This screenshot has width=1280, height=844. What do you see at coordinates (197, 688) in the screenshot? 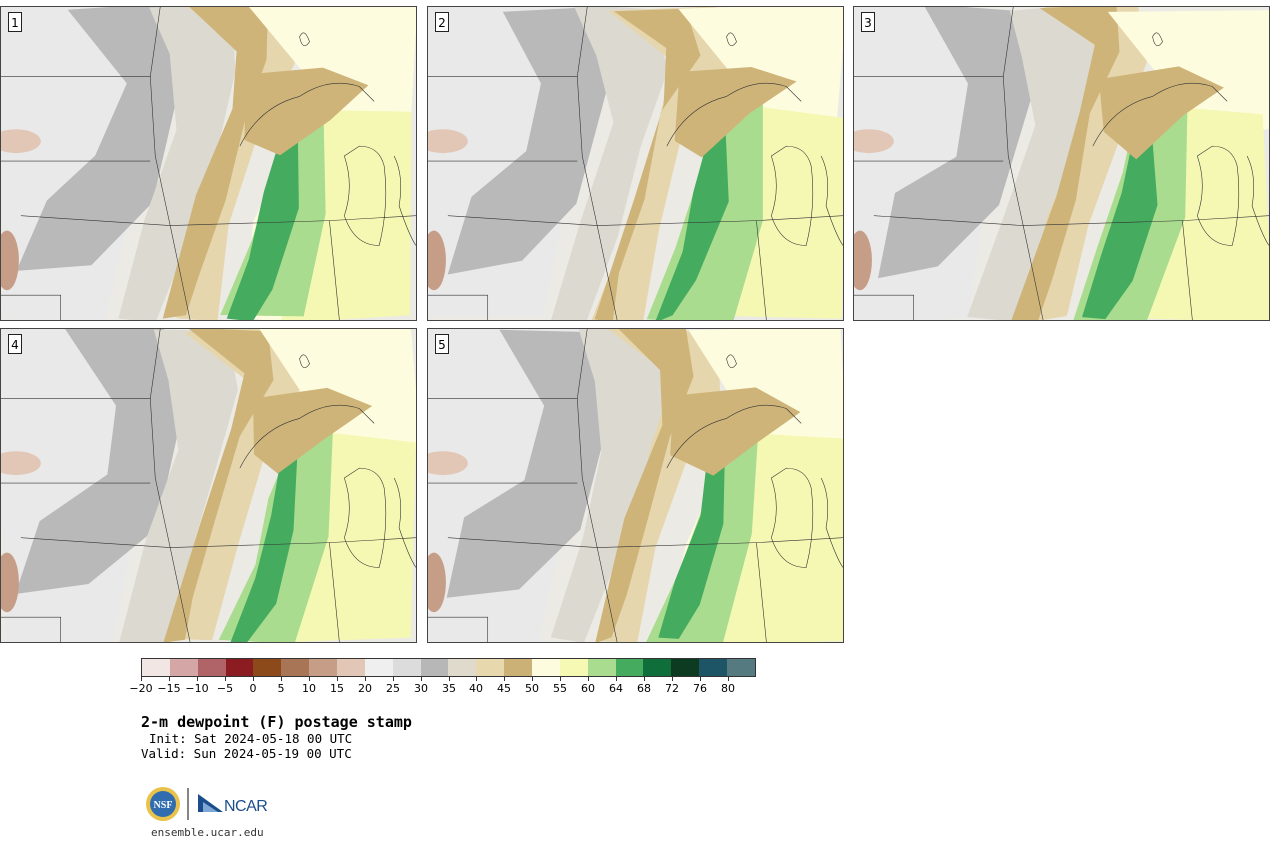
I see `colorbar-tick-label: −10` at bounding box center [197, 688].